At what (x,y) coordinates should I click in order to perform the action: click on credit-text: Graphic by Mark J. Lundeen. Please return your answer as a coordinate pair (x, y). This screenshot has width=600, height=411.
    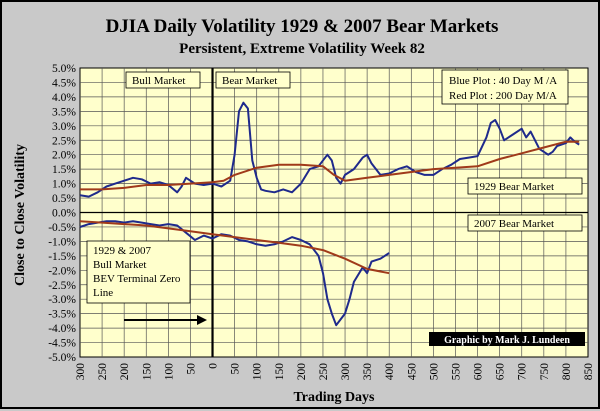
    Looking at the image, I should click on (507, 340).